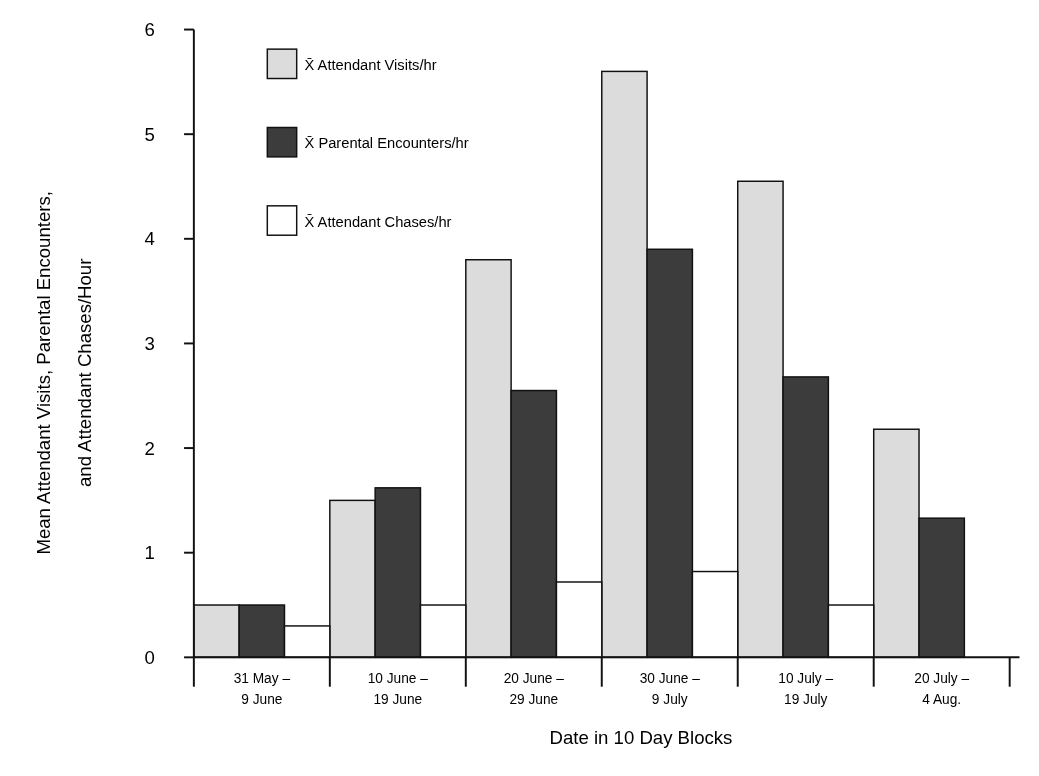 This screenshot has width=1039, height=776. Describe the element at coordinates (398, 689) in the screenshot. I see `x-tick-label: 10 June – 19 June` at that location.